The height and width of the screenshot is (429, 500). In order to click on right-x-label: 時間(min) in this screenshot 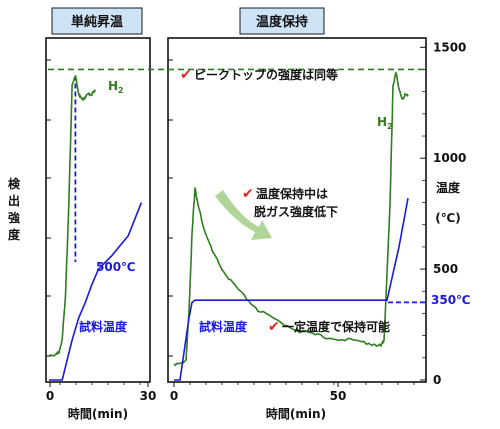, I will do `click(296, 413)`.